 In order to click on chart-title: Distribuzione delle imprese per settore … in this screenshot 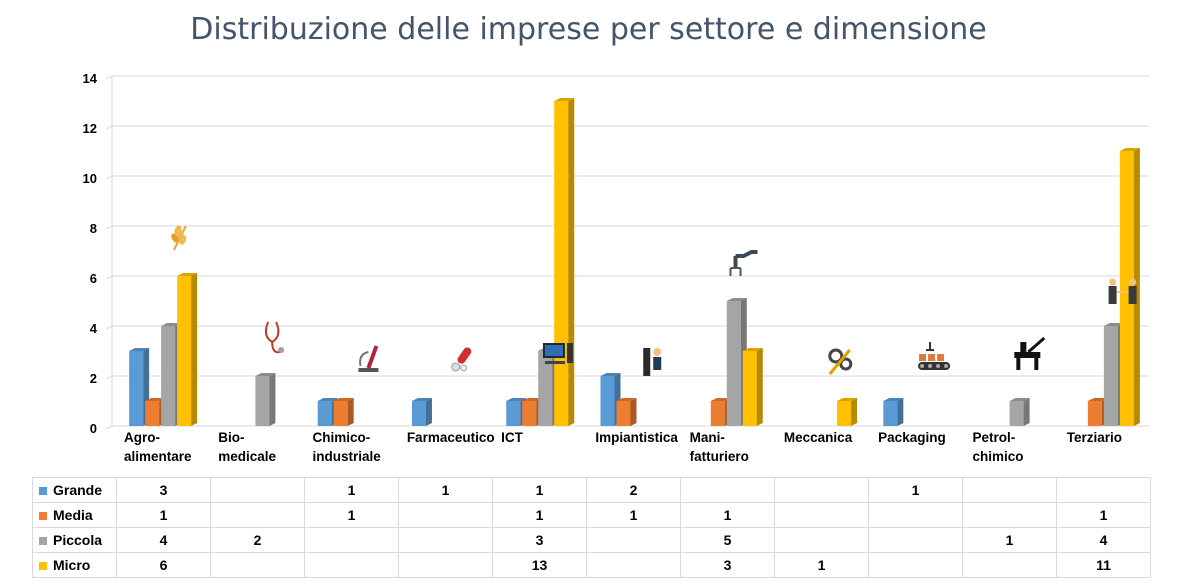, I will do `click(588, 29)`.